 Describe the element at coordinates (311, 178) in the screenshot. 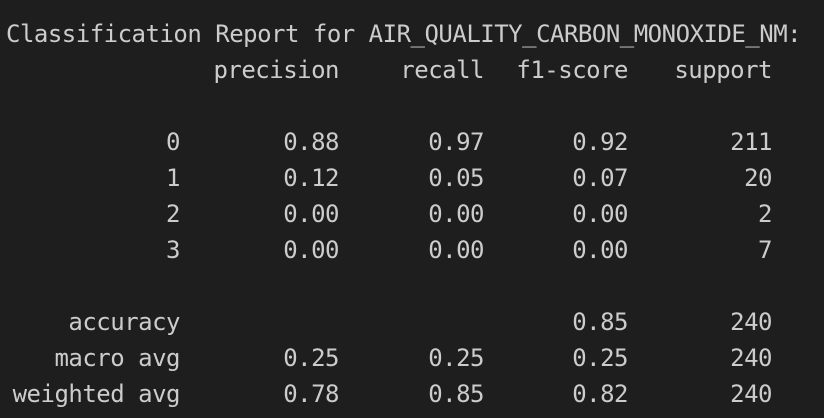

I see `precision-value: 0.12` at that location.